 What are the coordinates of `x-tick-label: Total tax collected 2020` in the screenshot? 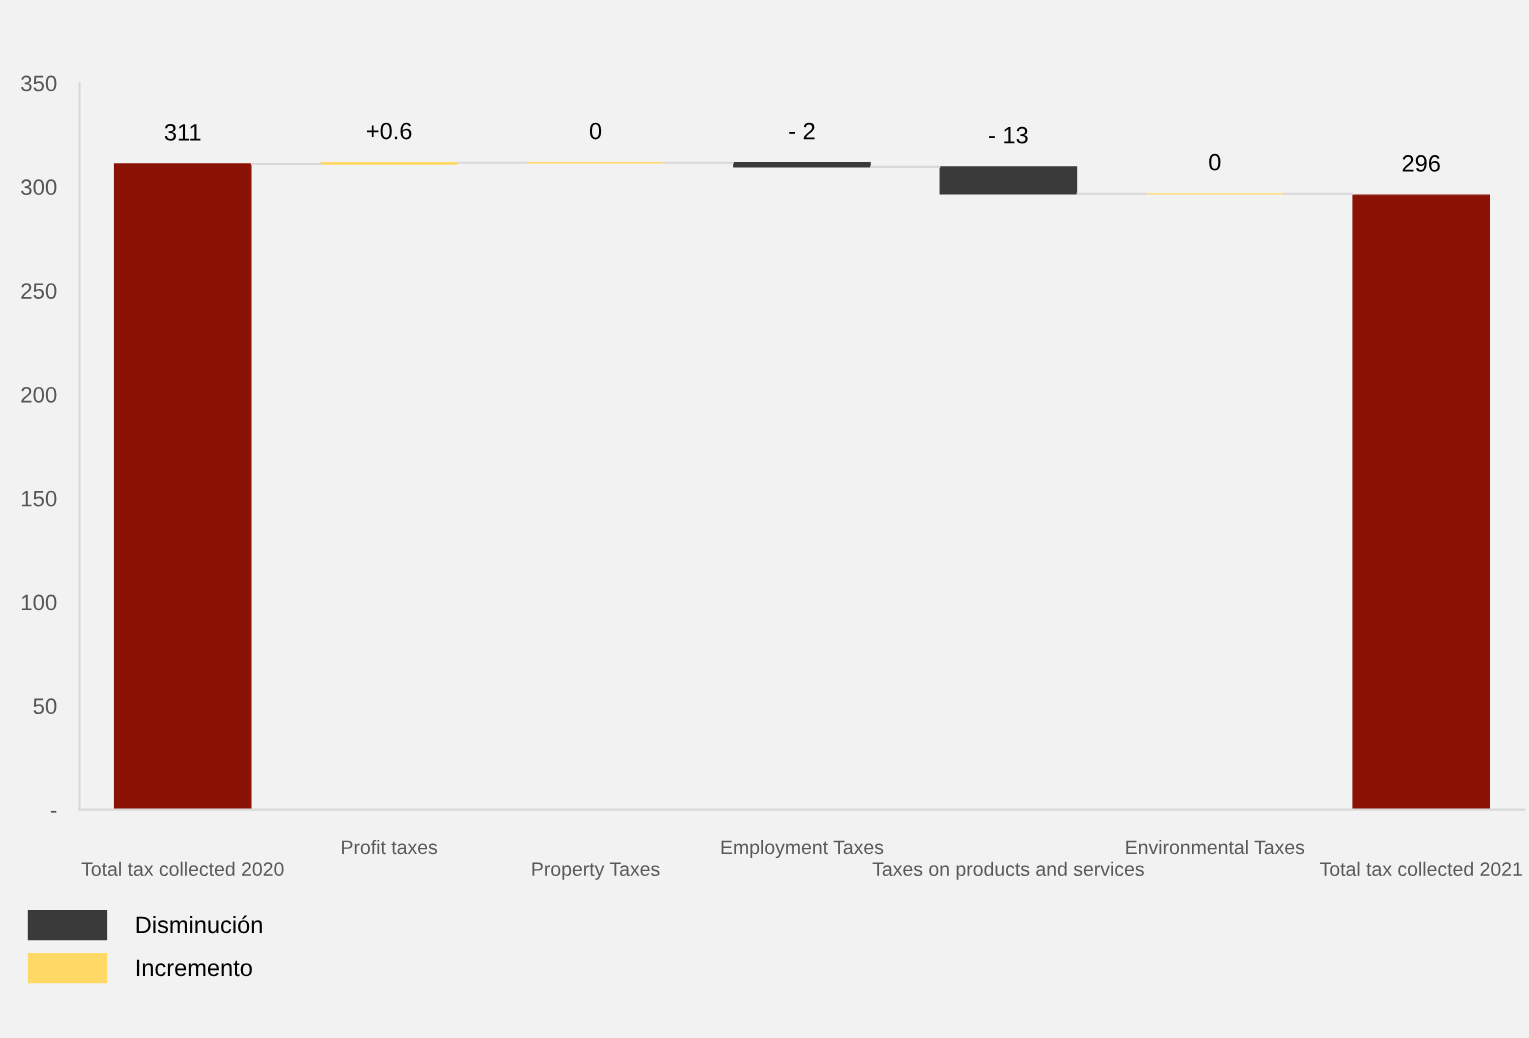 It's located at (182, 869).